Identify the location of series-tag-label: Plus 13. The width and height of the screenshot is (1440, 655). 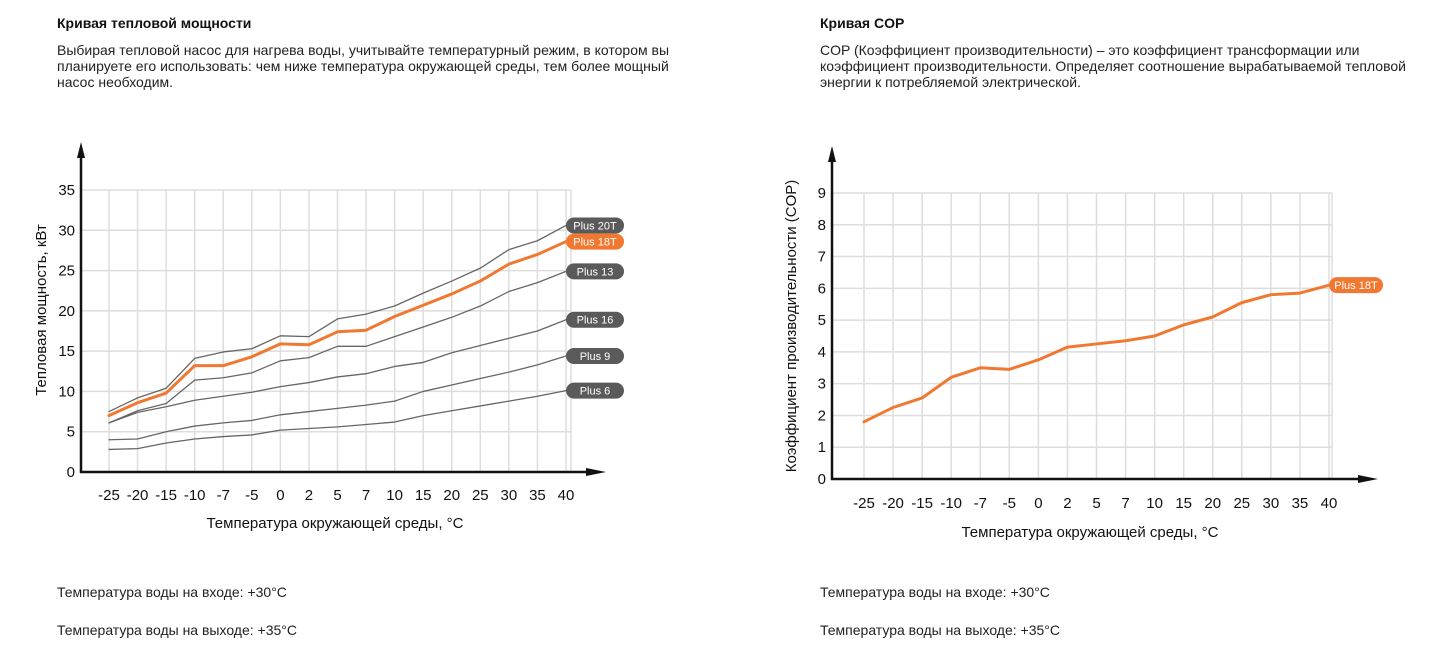
(595, 272).